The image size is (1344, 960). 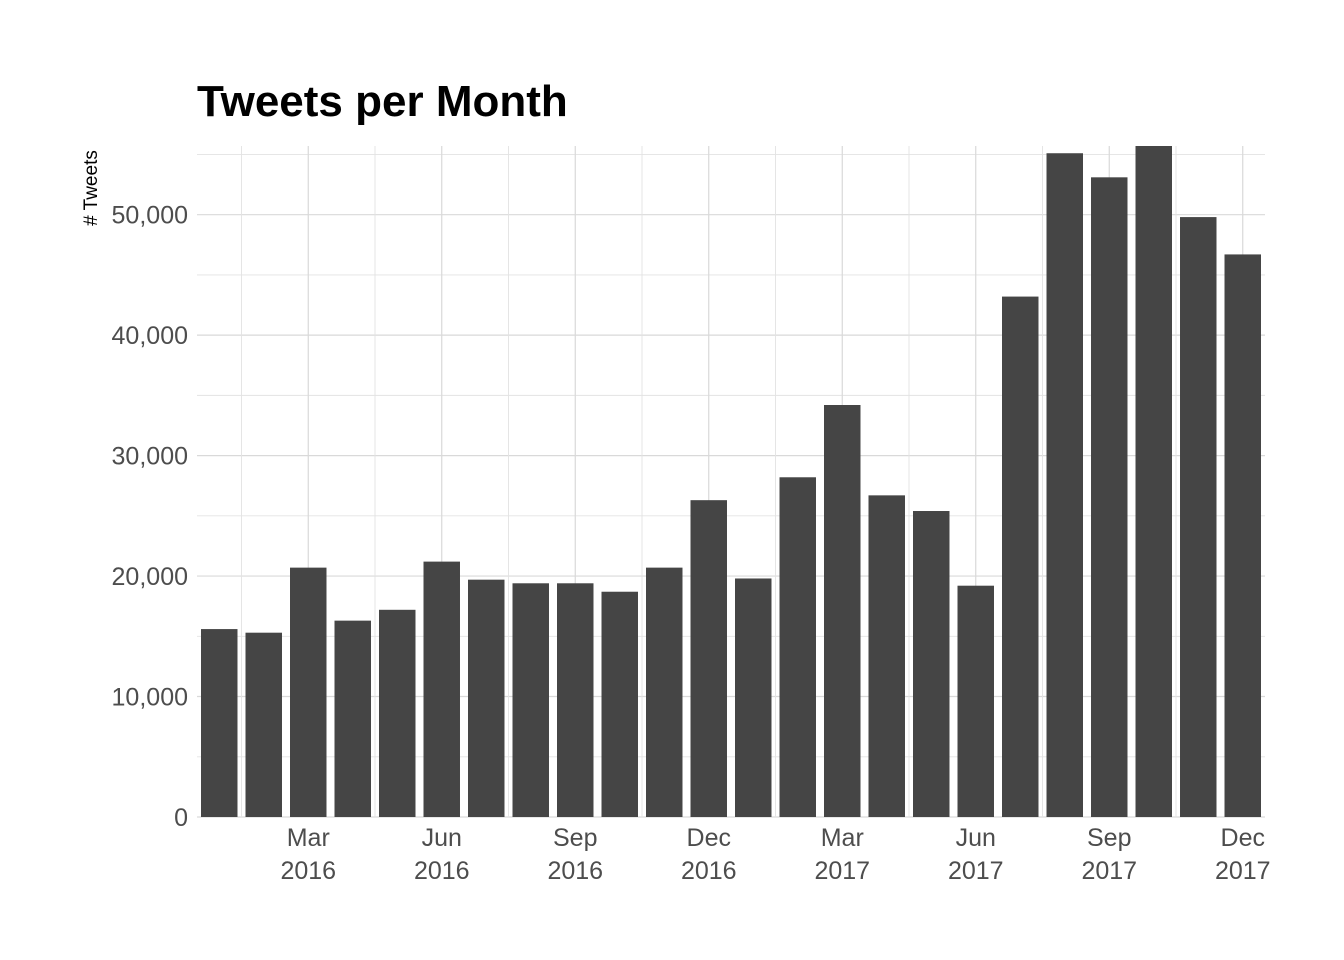 What do you see at coordinates (181, 818) in the screenshot?
I see `y-tick-label: 0` at bounding box center [181, 818].